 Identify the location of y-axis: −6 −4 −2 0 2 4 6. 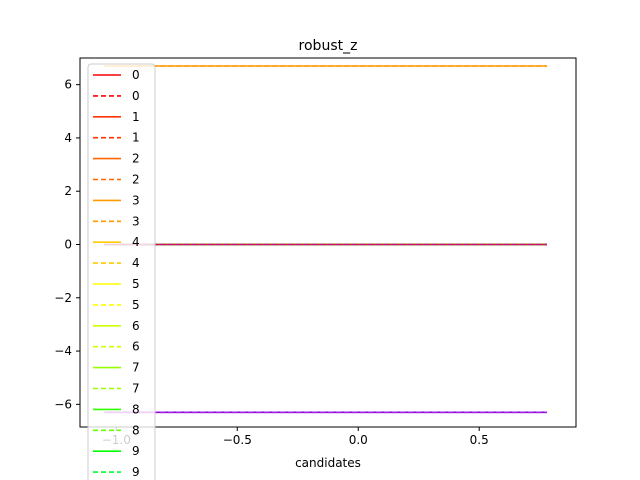
(67, 244).